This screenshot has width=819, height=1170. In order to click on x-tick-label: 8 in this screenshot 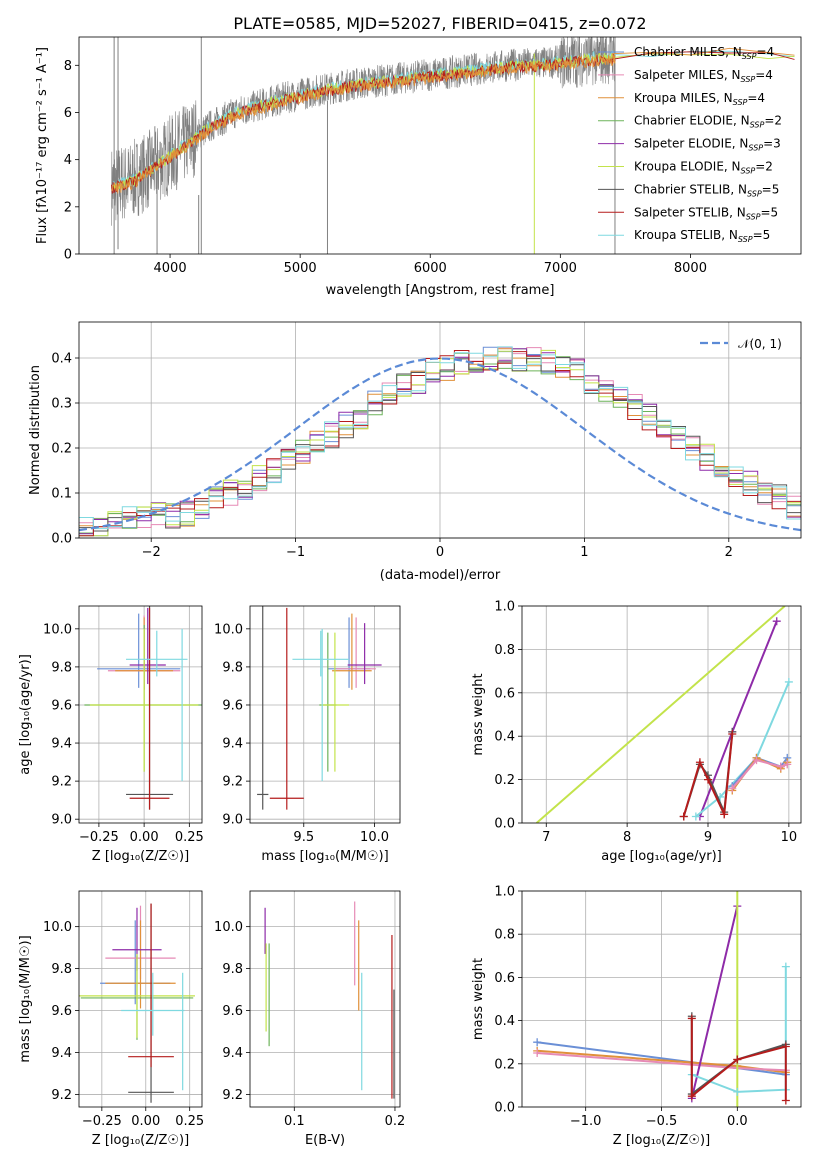, I will do `click(627, 837)`.